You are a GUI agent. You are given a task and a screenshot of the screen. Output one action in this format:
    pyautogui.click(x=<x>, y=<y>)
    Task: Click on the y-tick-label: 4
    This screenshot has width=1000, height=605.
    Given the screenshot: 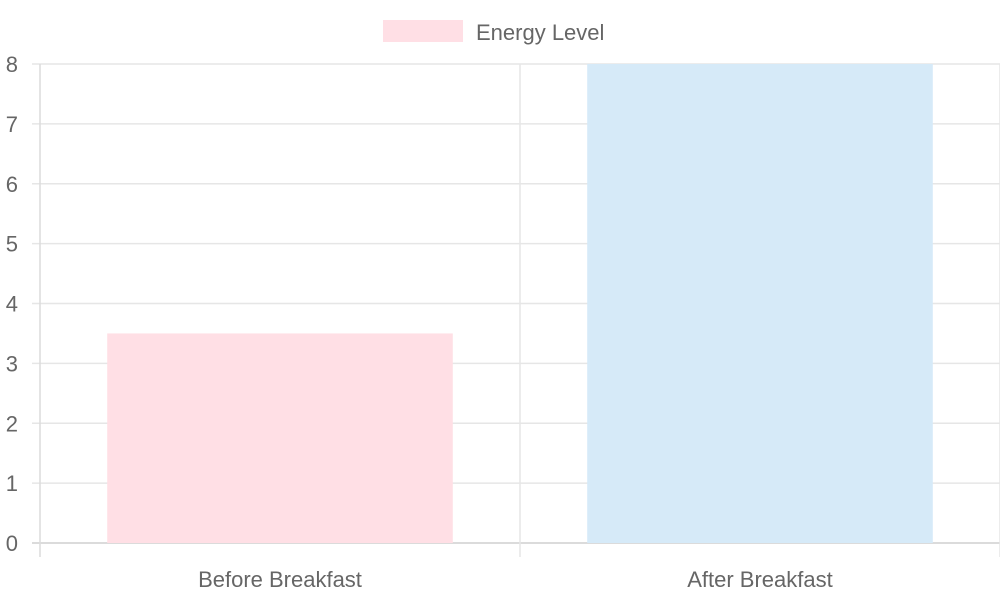 What is the action you would take?
    pyautogui.click(x=12, y=304)
    